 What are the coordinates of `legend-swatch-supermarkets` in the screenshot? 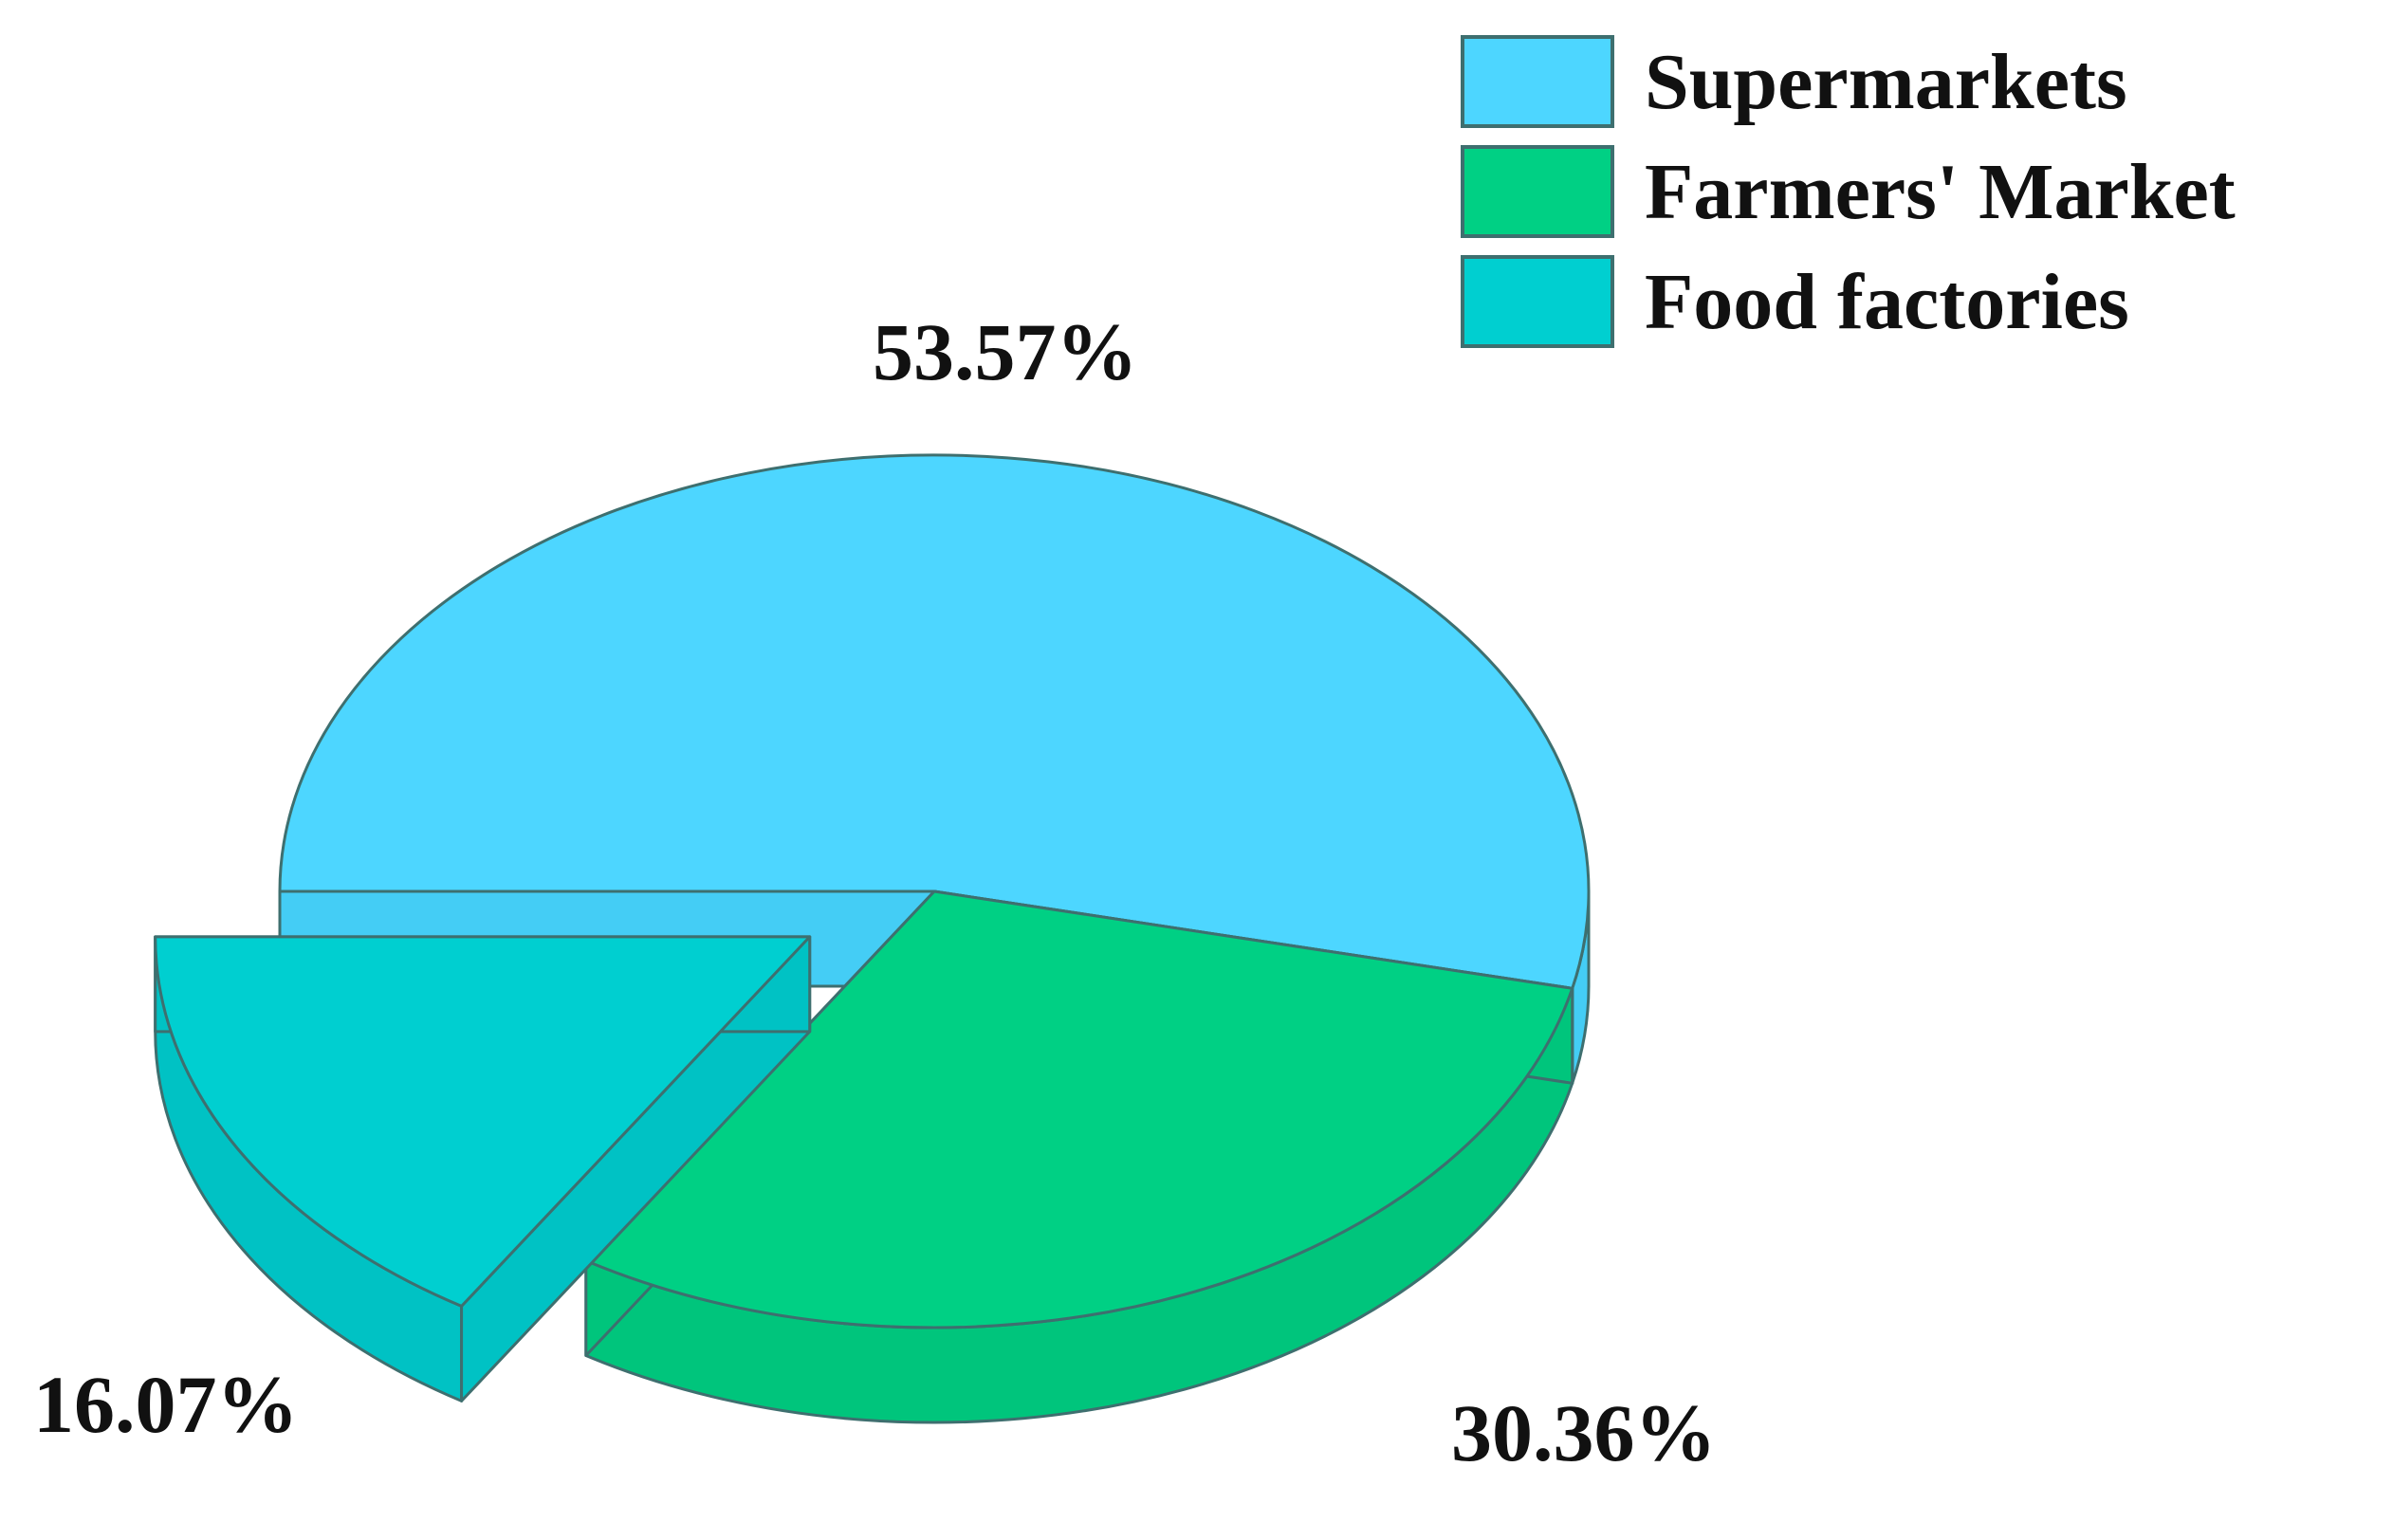 It's located at (1537, 81).